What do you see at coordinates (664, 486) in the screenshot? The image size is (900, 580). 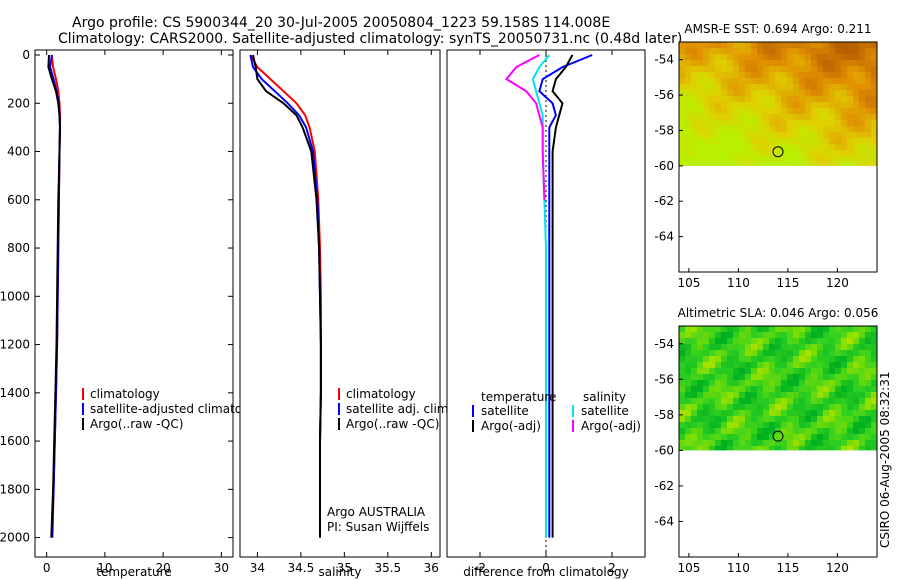 I see `sla_map-ytick-label: -62` at bounding box center [664, 486].